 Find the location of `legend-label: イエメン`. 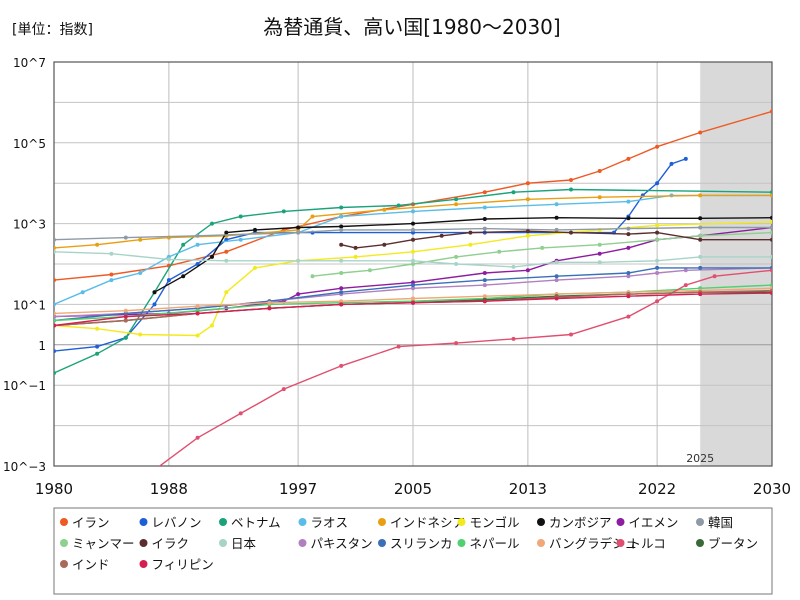

legend-label: イエメン is located at coordinates (654, 522).